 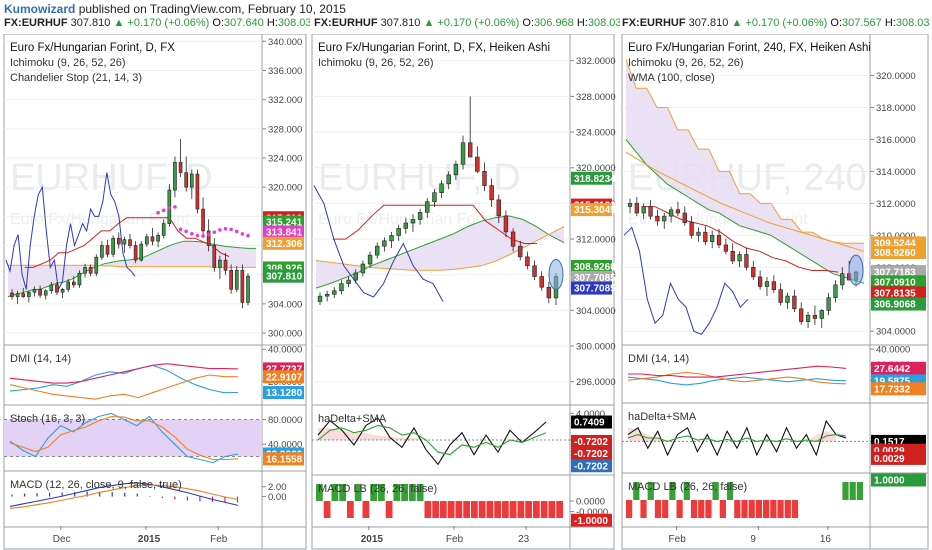 What do you see at coordinates (896, 236) in the screenshot?
I see `price-tick-label: 310.0000` at bounding box center [896, 236].